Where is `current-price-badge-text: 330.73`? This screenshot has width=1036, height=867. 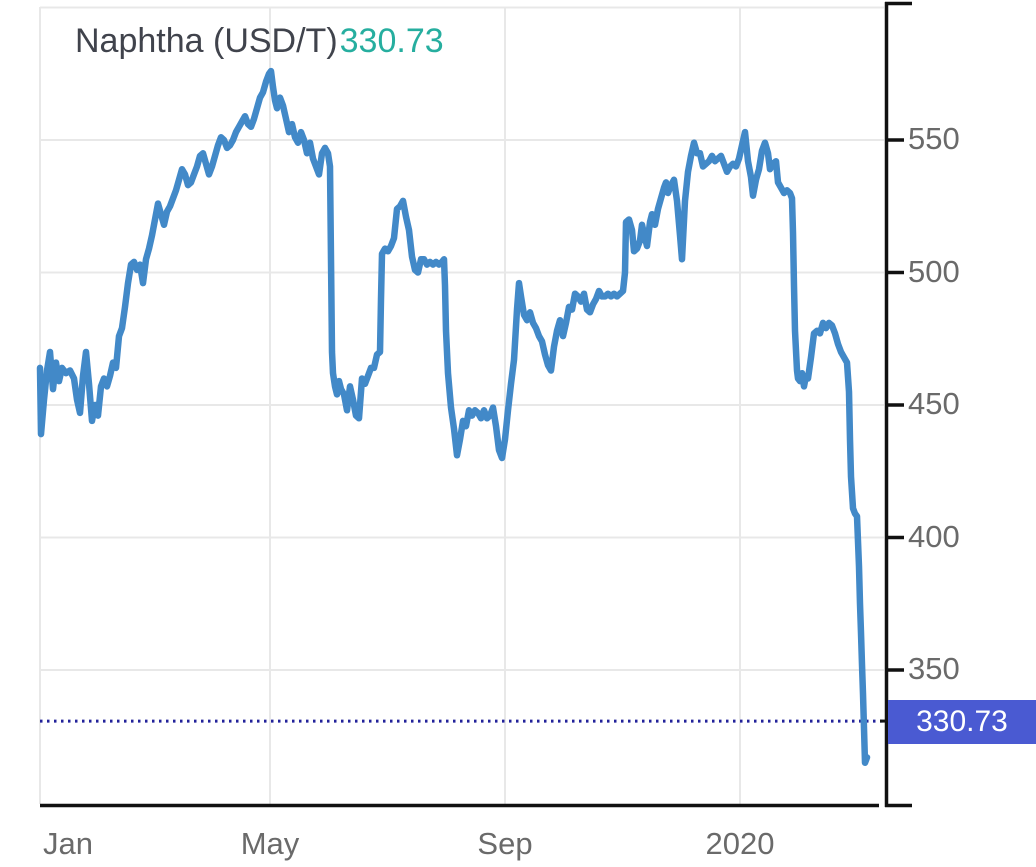 current-price-badge-text: 330.73 is located at coordinates (962, 722).